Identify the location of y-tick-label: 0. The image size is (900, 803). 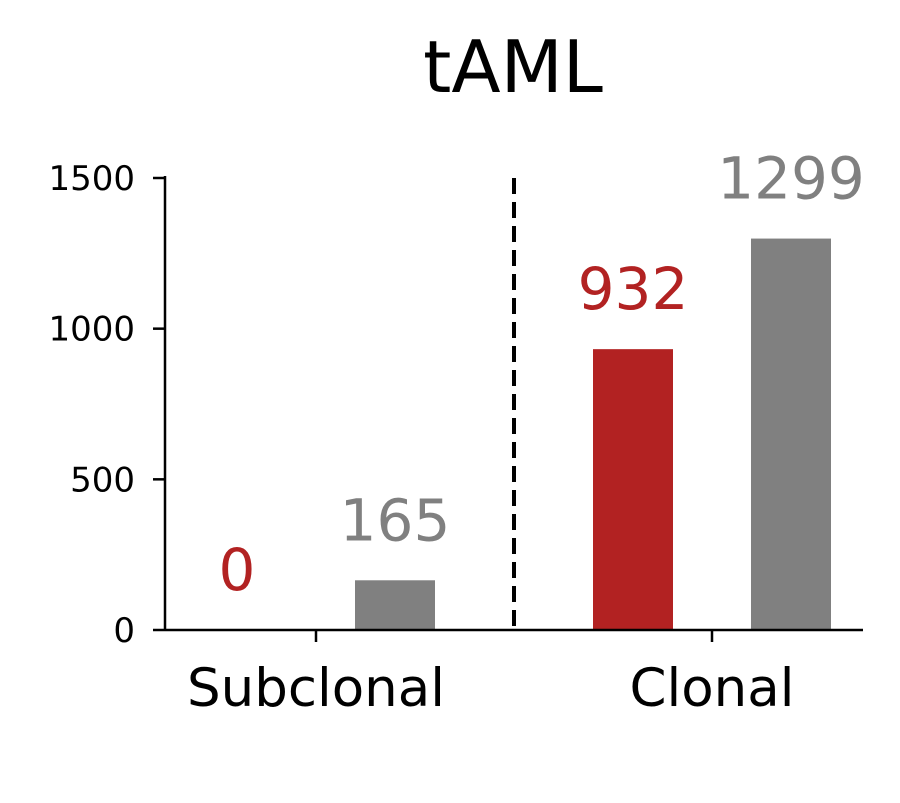
(124, 631).